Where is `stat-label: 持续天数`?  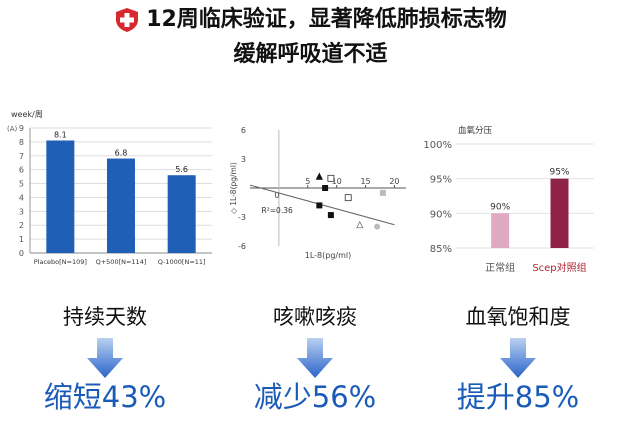
stat-label: 持续天数 is located at coordinates (105, 317).